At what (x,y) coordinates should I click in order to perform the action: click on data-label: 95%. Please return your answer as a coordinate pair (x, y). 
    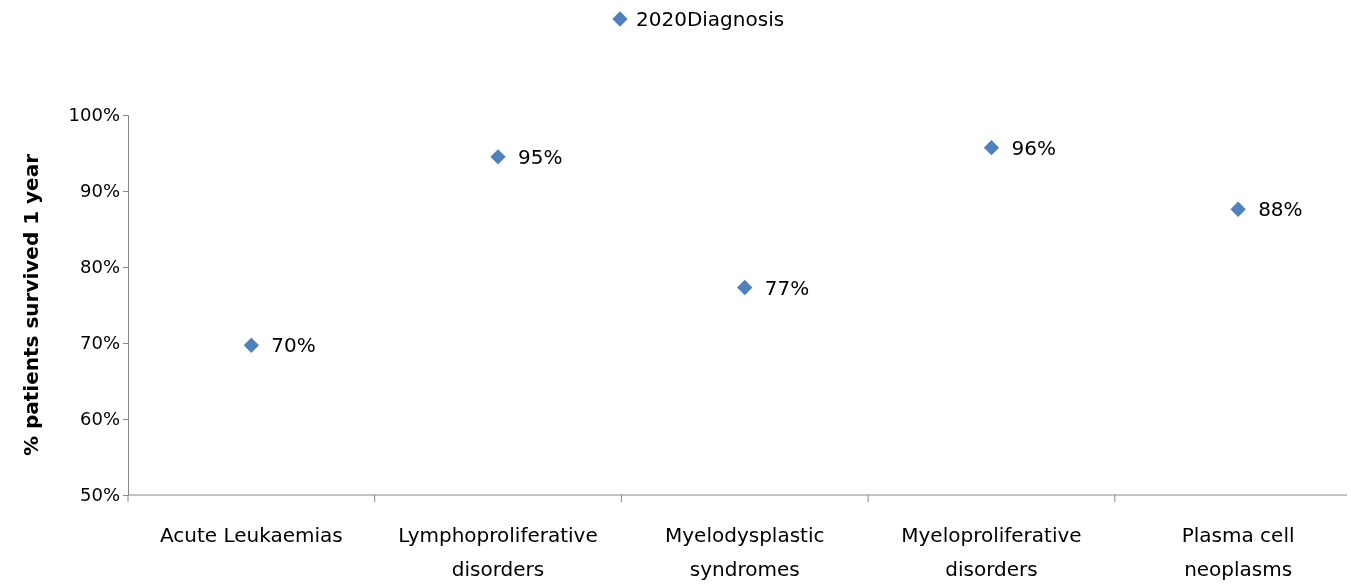
    Looking at the image, I should click on (540, 156).